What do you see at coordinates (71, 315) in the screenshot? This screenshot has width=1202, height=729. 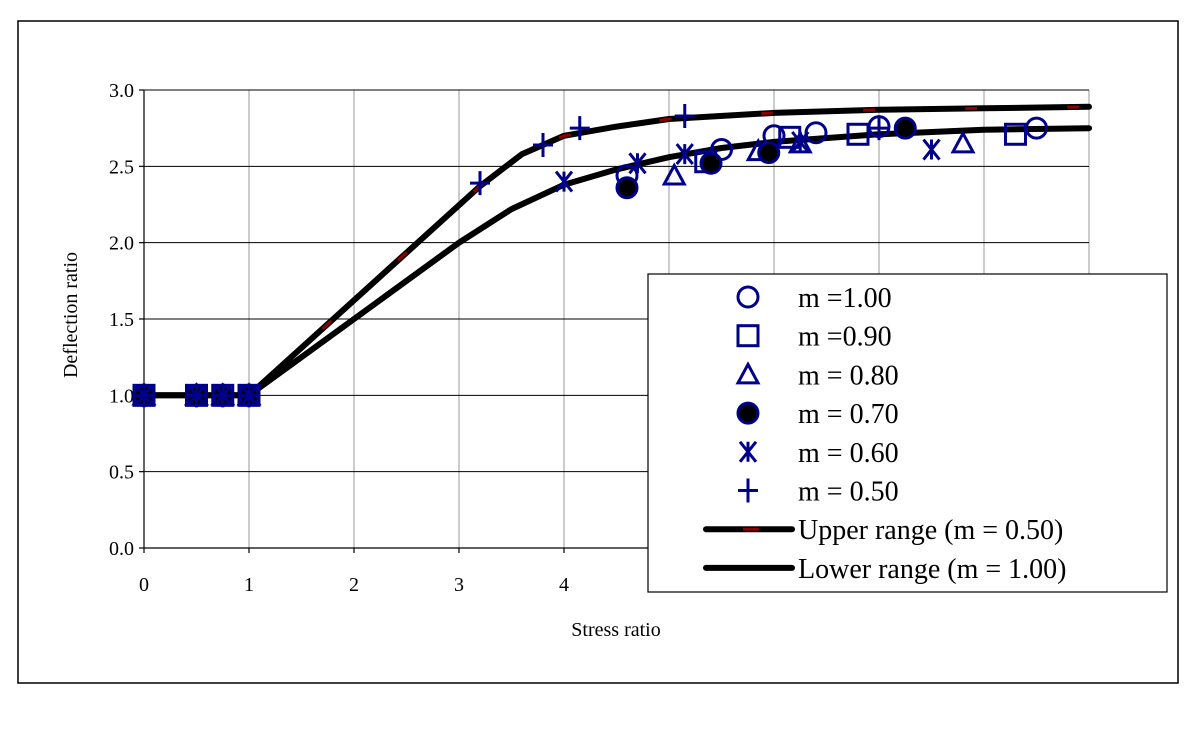 I see `y-axis-title: Deflection ratio` at bounding box center [71, 315].